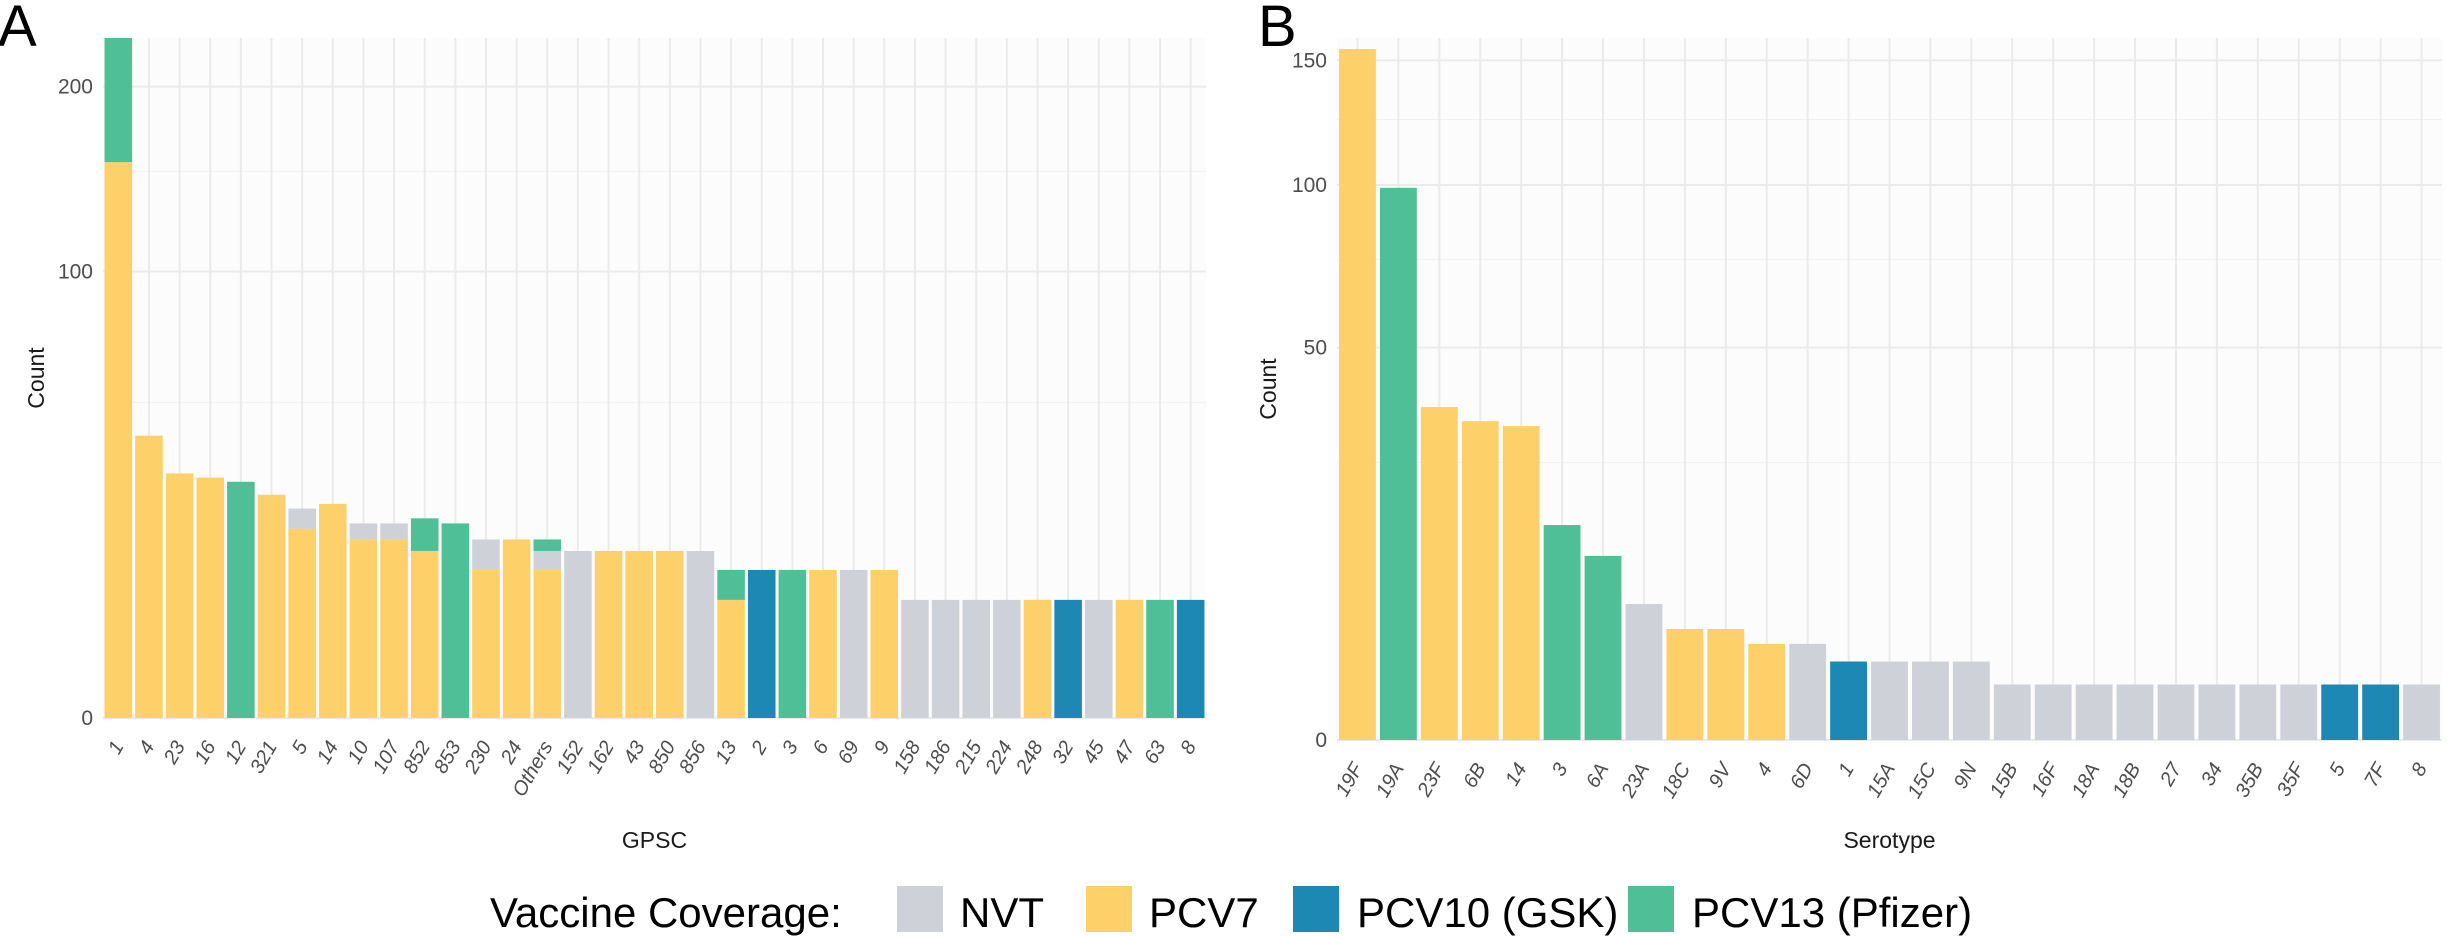 Image resolution: width=2452 pixels, height=936 pixels. What do you see at coordinates (821, 747) in the screenshot?
I see `x-tick-label: 6` at bounding box center [821, 747].